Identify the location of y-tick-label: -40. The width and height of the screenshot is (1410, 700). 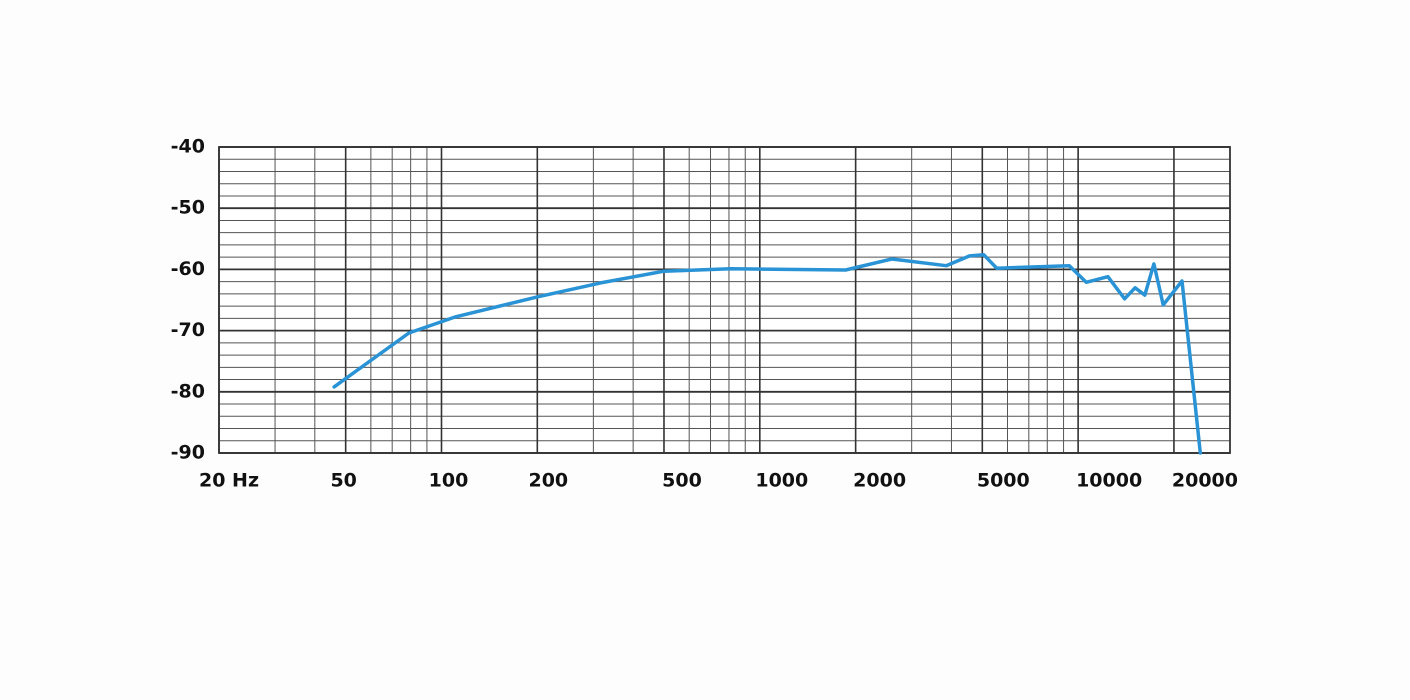
(188, 147).